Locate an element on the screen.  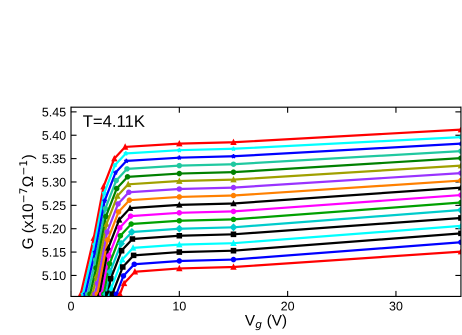
y-tick-label: 5.10 is located at coordinates (54, 275).